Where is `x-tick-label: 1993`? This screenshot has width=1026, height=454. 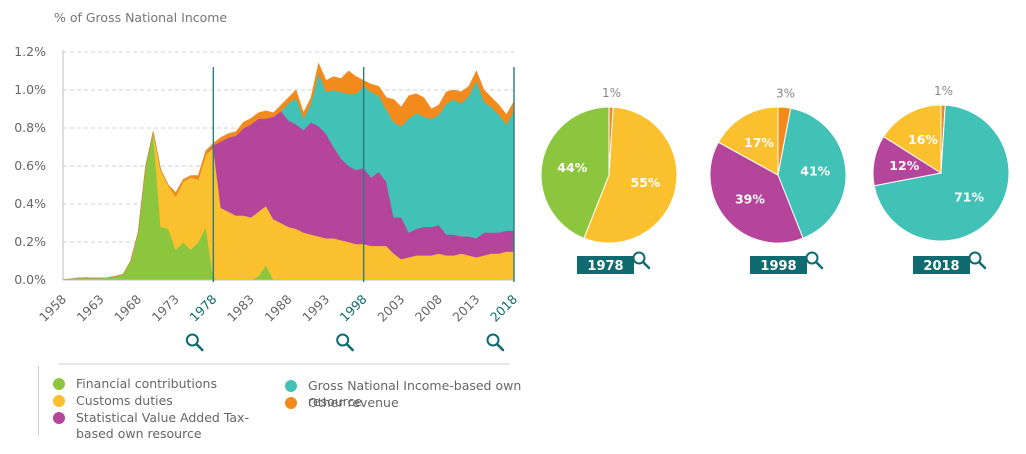
x-tick-label: 1993 is located at coordinates (315, 308).